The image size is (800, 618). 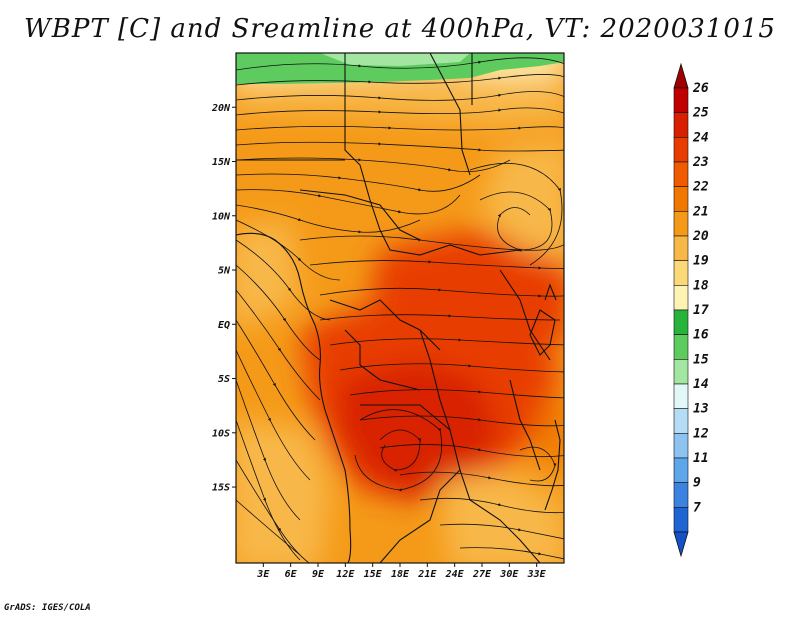 What do you see at coordinates (701, 359) in the screenshot?
I see `colorbar-label: 15` at bounding box center [701, 359].